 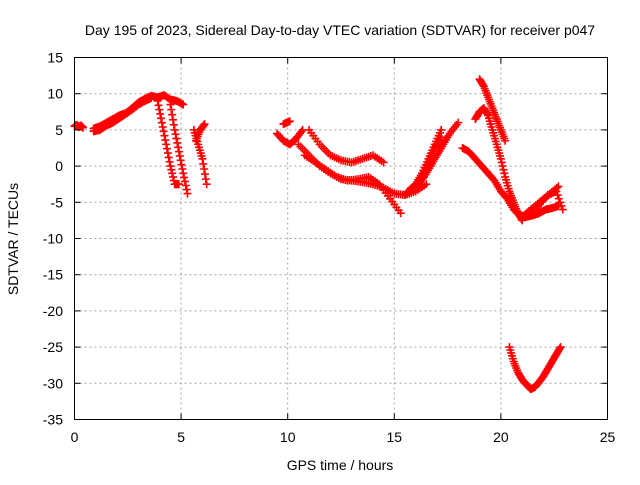 What do you see at coordinates (53, 347) in the screenshot?
I see `y-tick-label: -25` at bounding box center [53, 347].